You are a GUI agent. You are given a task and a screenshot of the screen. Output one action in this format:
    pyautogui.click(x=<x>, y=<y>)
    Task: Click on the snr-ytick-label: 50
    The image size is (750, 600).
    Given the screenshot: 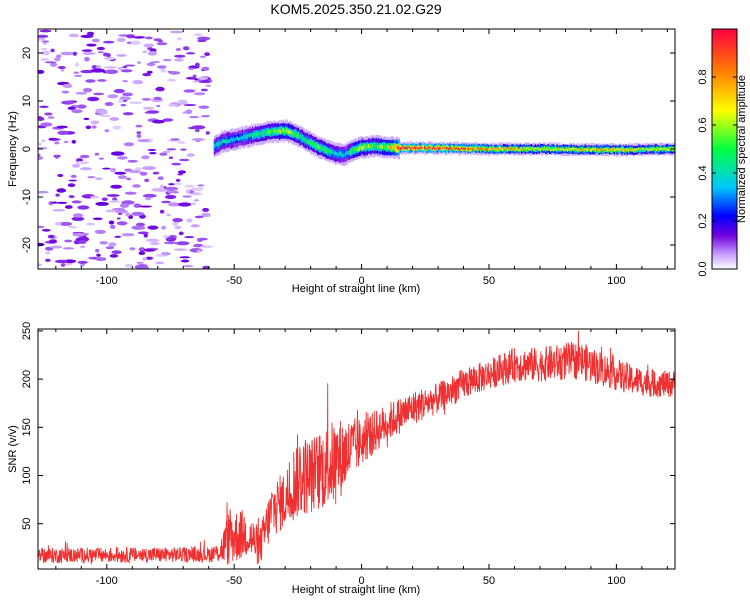 What is the action you would take?
    pyautogui.click(x=27, y=524)
    